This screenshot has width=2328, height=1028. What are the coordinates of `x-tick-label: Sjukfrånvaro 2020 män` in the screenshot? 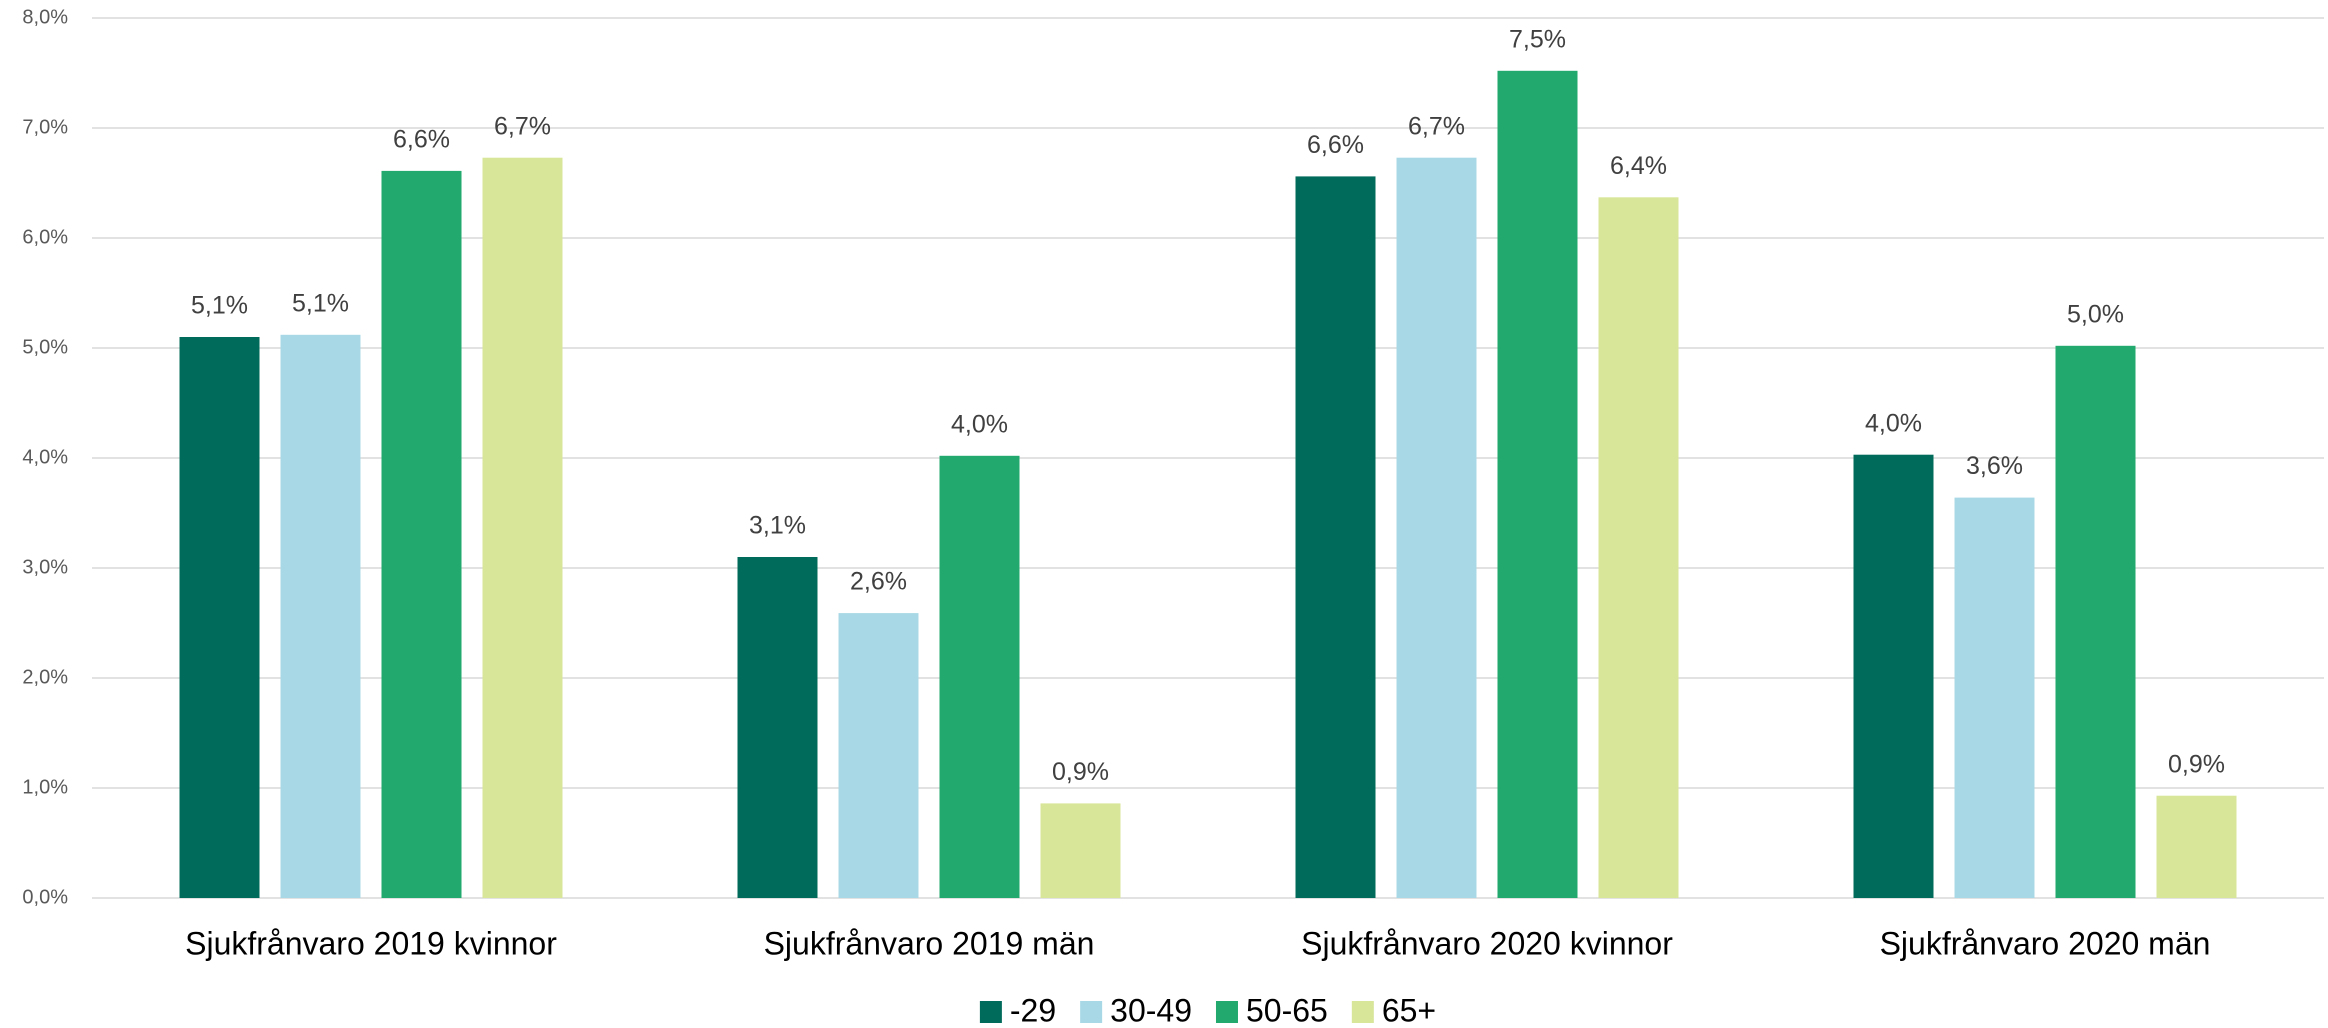 It's located at (2045, 943).